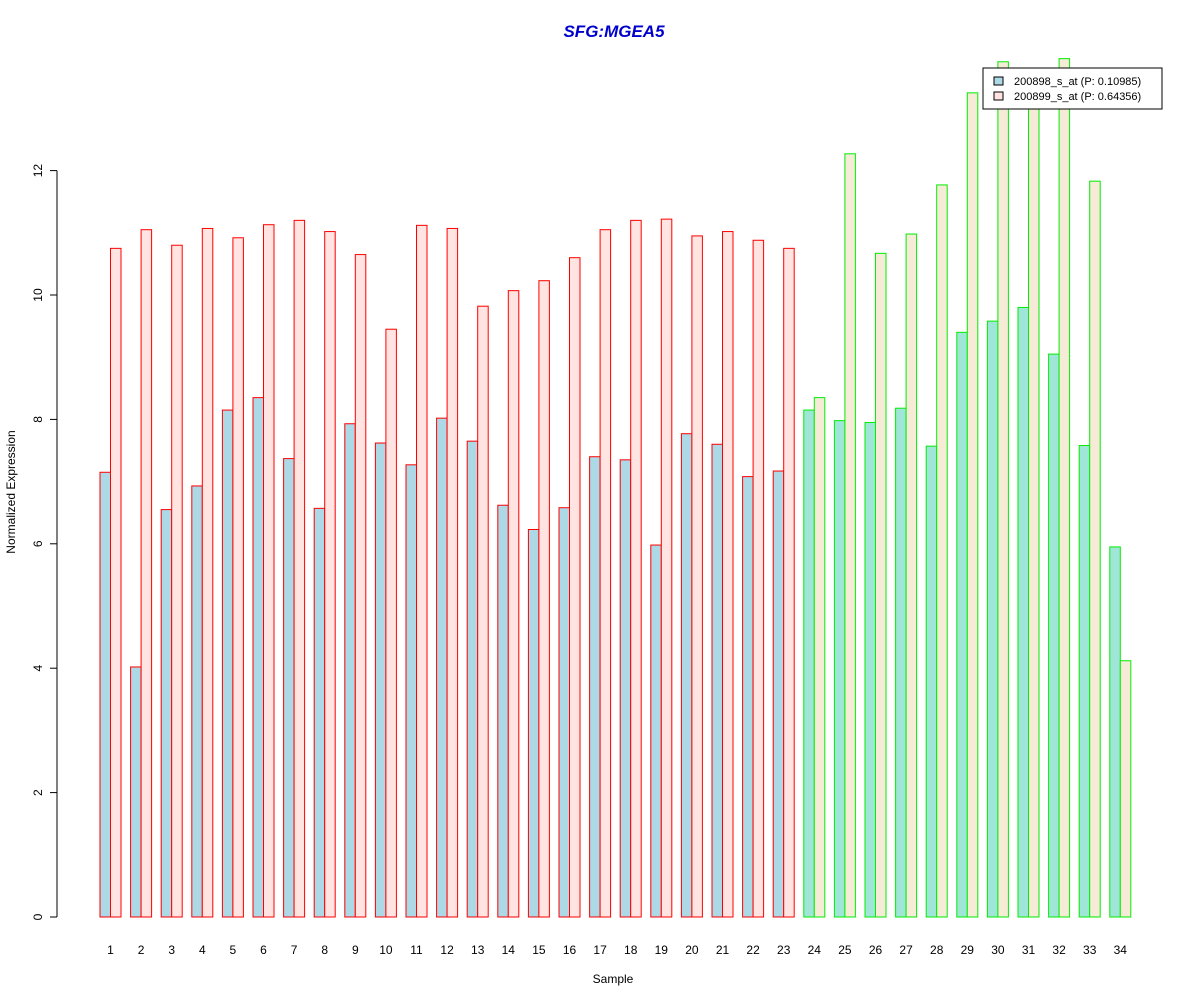 The width and height of the screenshot is (1200, 1000). Describe the element at coordinates (166, 713) in the screenshot. I see `bar-sample-3-series-a` at that location.